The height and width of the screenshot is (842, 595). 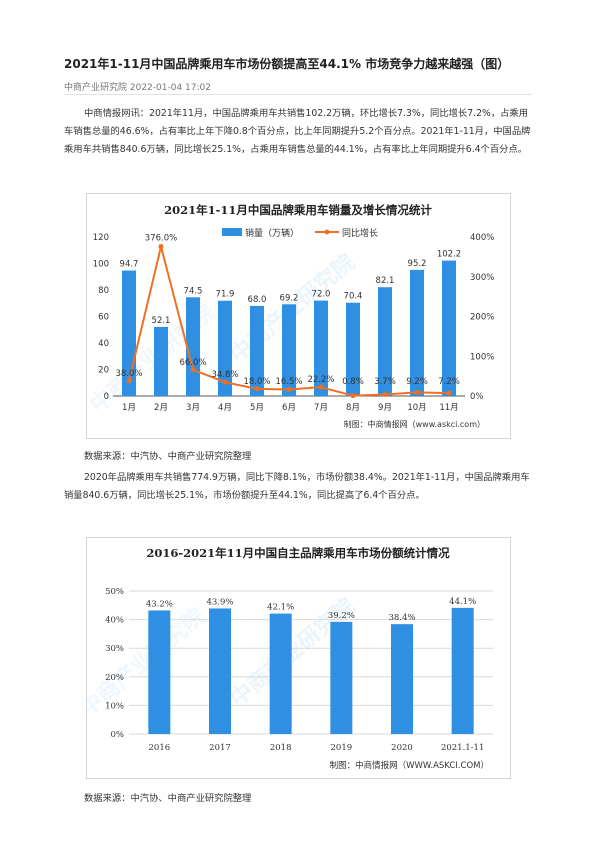 I want to click on bar-value-label: 95.2, so click(x=417, y=264).